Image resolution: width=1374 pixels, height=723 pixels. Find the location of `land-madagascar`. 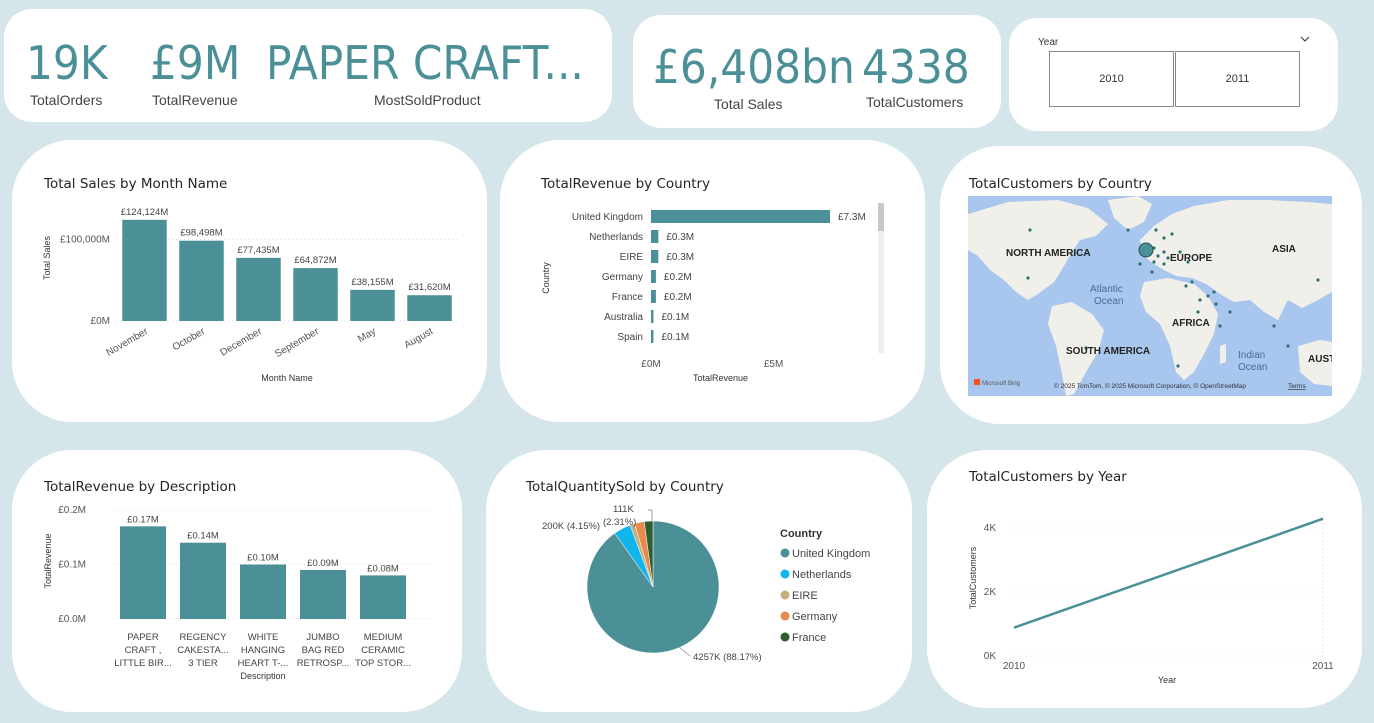

land-madagascar is located at coordinates (1223, 354).